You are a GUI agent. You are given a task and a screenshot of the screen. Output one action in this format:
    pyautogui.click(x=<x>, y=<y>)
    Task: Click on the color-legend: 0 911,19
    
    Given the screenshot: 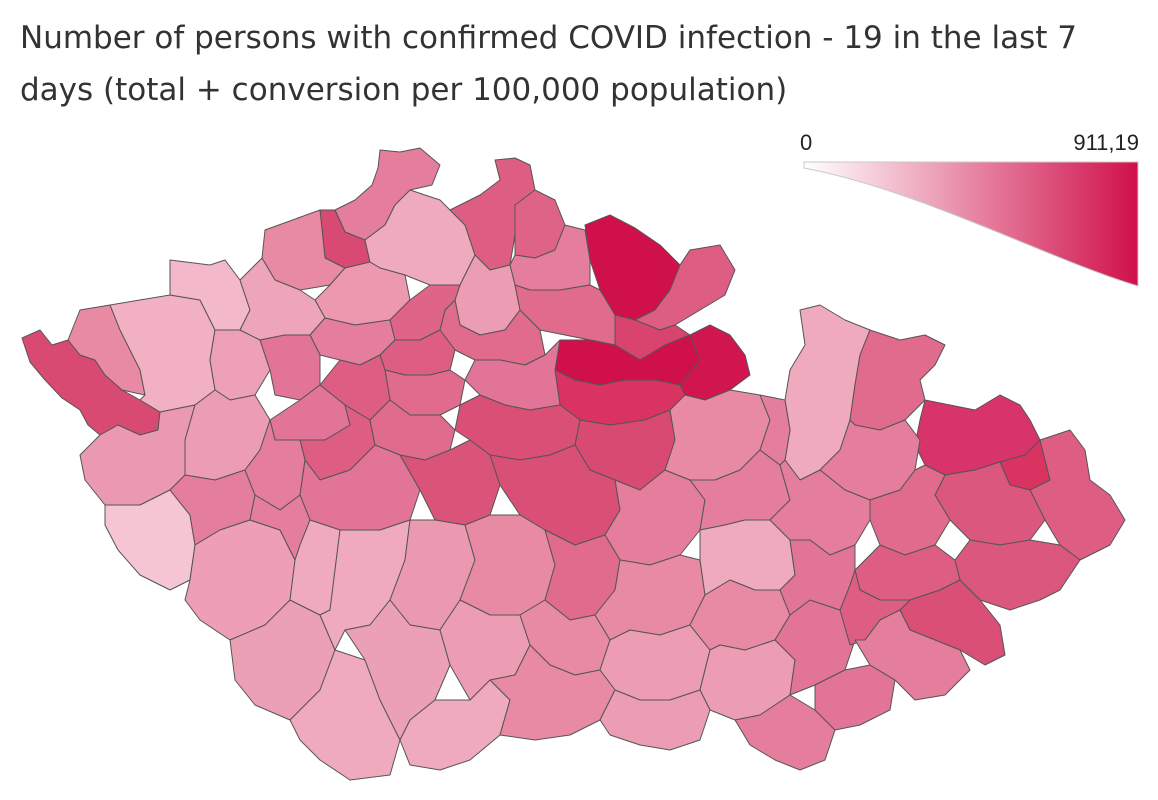 What is the action you would take?
    pyautogui.click(x=972, y=210)
    